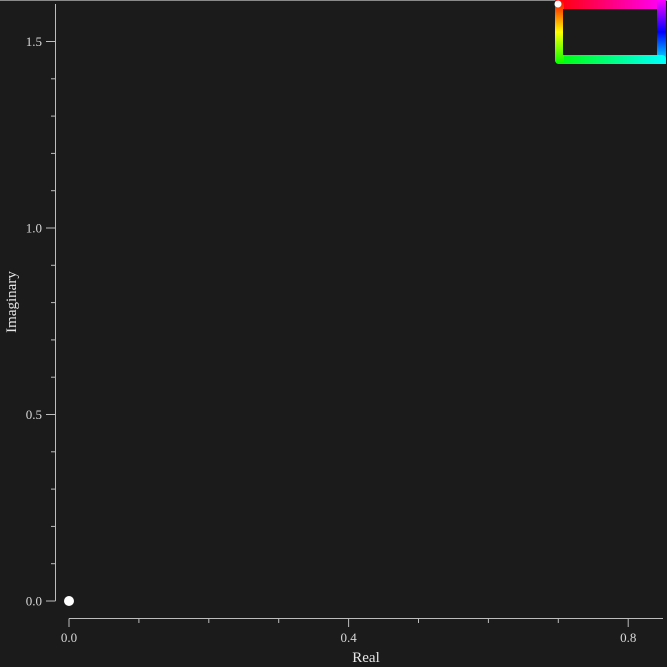 Image resolution: width=667 pixels, height=667 pixels. What do you see at coordinates (610, 59) in the screenshot?
I see `hue-legend-bottom-edge` at bounding box center [610, 59].